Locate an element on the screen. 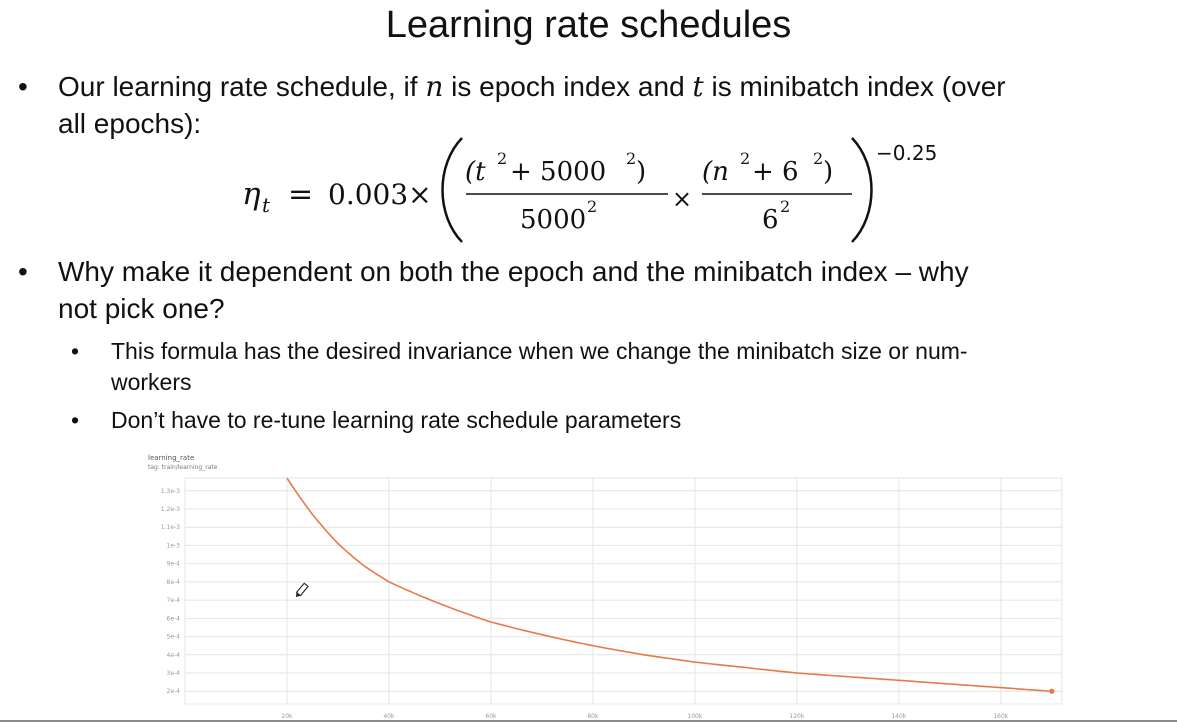 The width and height of the screenshot is (1177, 723). formula-num-right-sup2: 2 is located at coordinates (818, 158).